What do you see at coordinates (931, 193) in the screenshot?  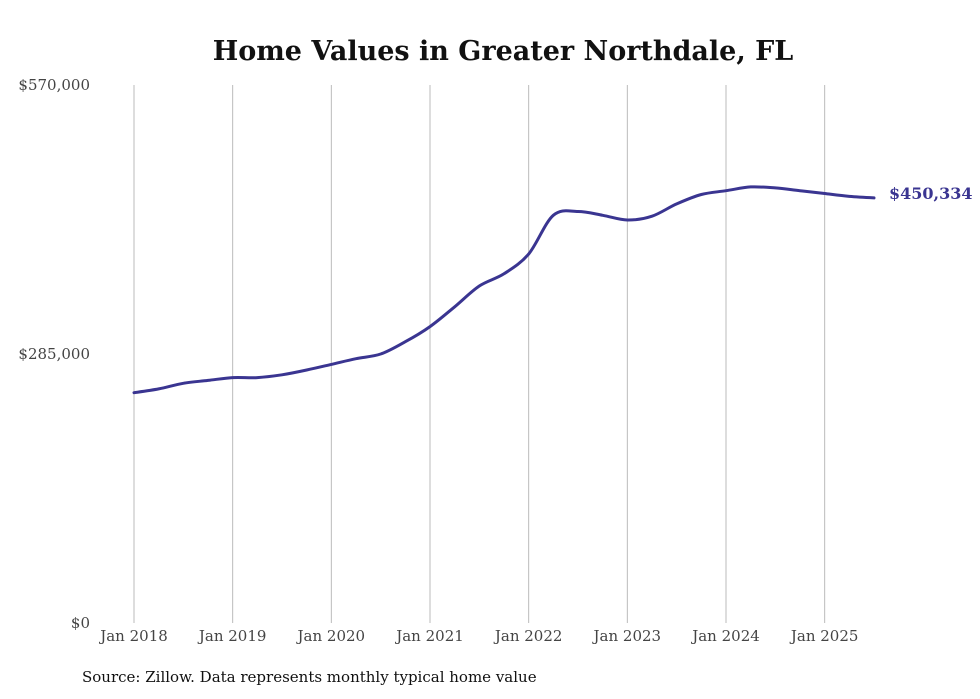 I see `end-value-label: $450,334` at bounding box center [931, 193].